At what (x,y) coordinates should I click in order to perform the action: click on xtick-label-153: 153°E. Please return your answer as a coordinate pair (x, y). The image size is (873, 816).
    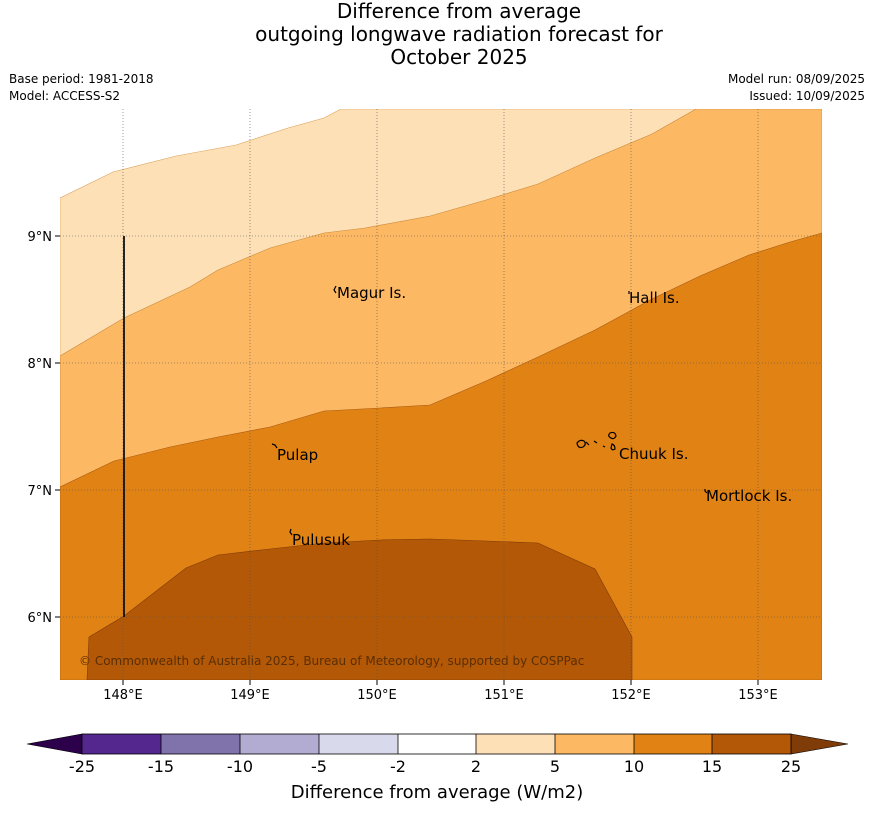
    Looking at the image, I should click on (758, 695).